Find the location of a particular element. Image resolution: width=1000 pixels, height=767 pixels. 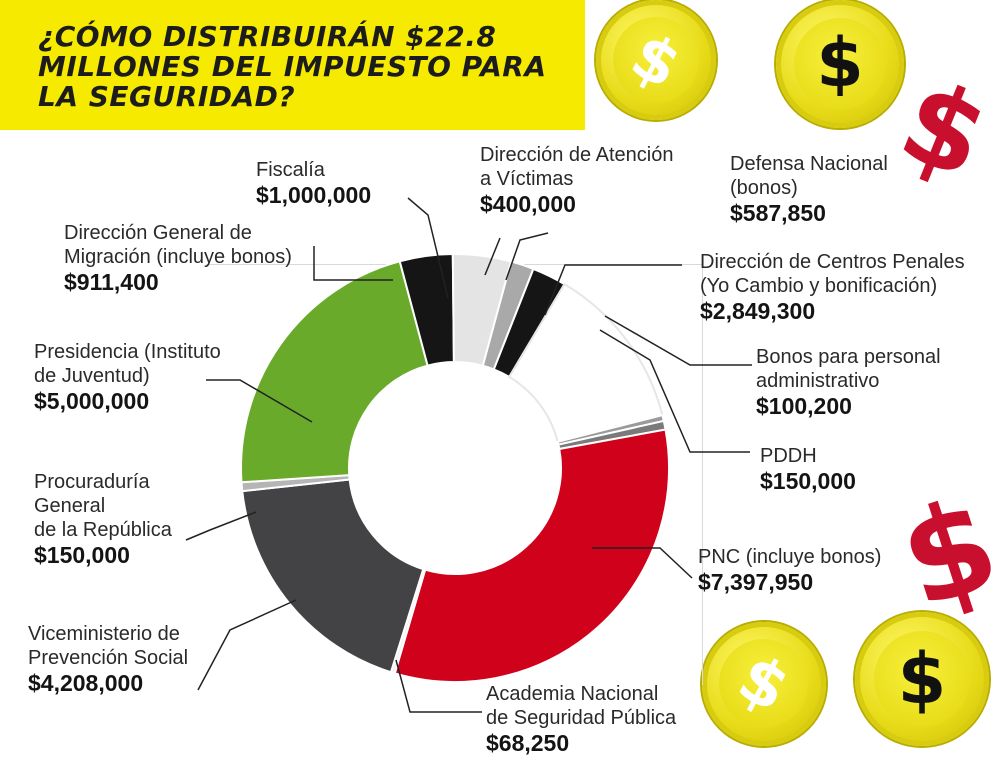

slice-name: Presidencia (Instituto de Juventud) is located at coordinates (127, 364).